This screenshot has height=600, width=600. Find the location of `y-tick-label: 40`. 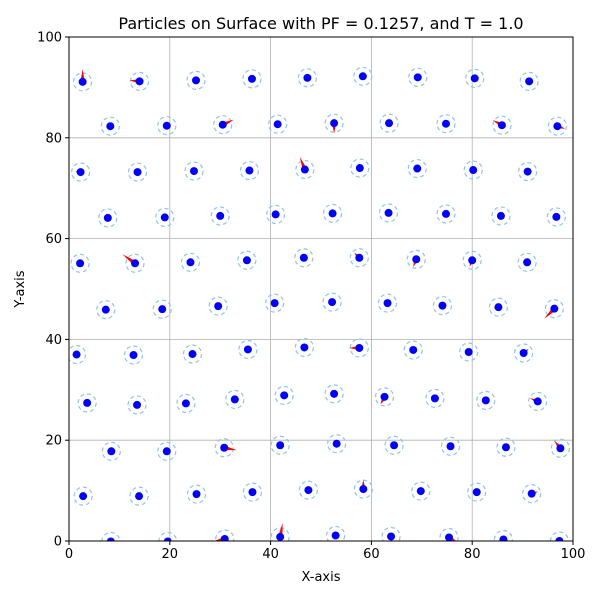

y-tick-label: 40 is located at coordinates (53, 340).